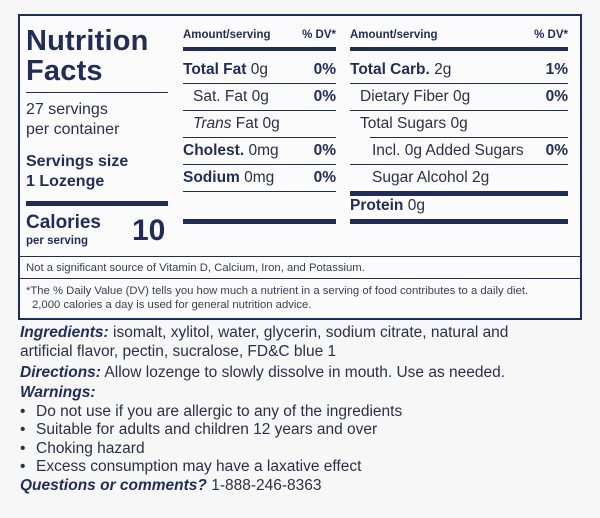 Image resolution: width=600 pixels, height=518 pixels. What do you see at coordinates (414, 123) in the screenshot?
I see `total-sugars-row: Total Sugars 0g` at bounding box center [414, 123].